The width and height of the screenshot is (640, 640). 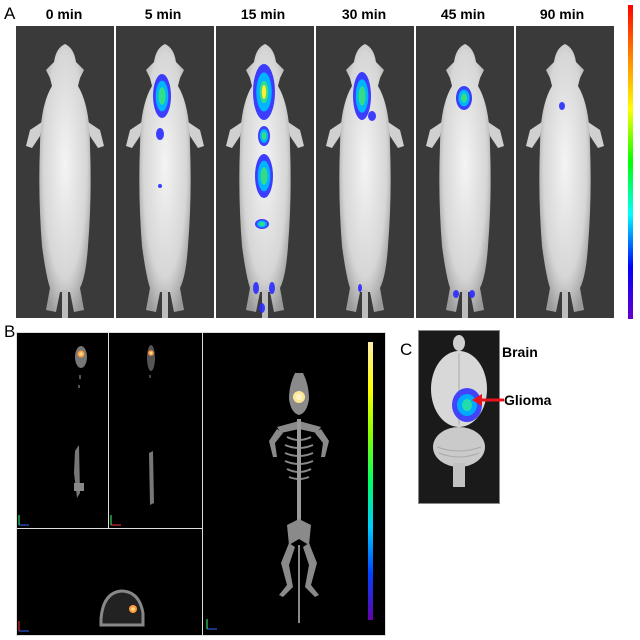 I want to click on ct-3d-skeleton-view, so click(x=294, y=484).